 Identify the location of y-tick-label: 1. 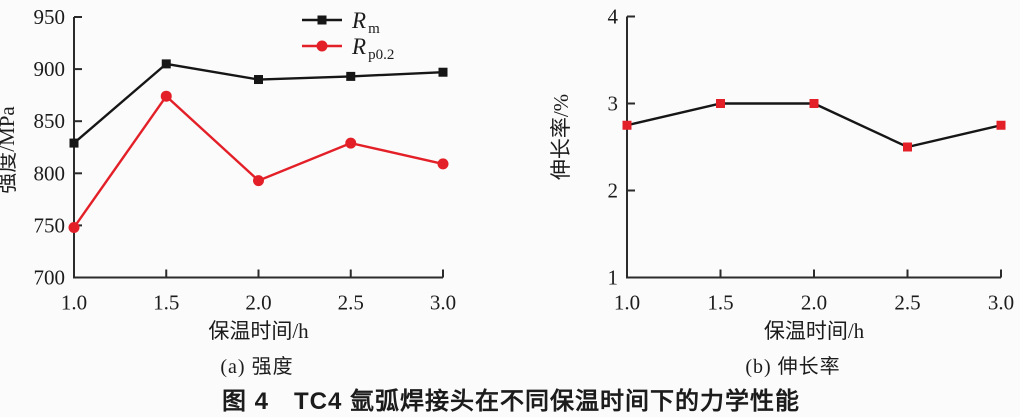
(613, 278).